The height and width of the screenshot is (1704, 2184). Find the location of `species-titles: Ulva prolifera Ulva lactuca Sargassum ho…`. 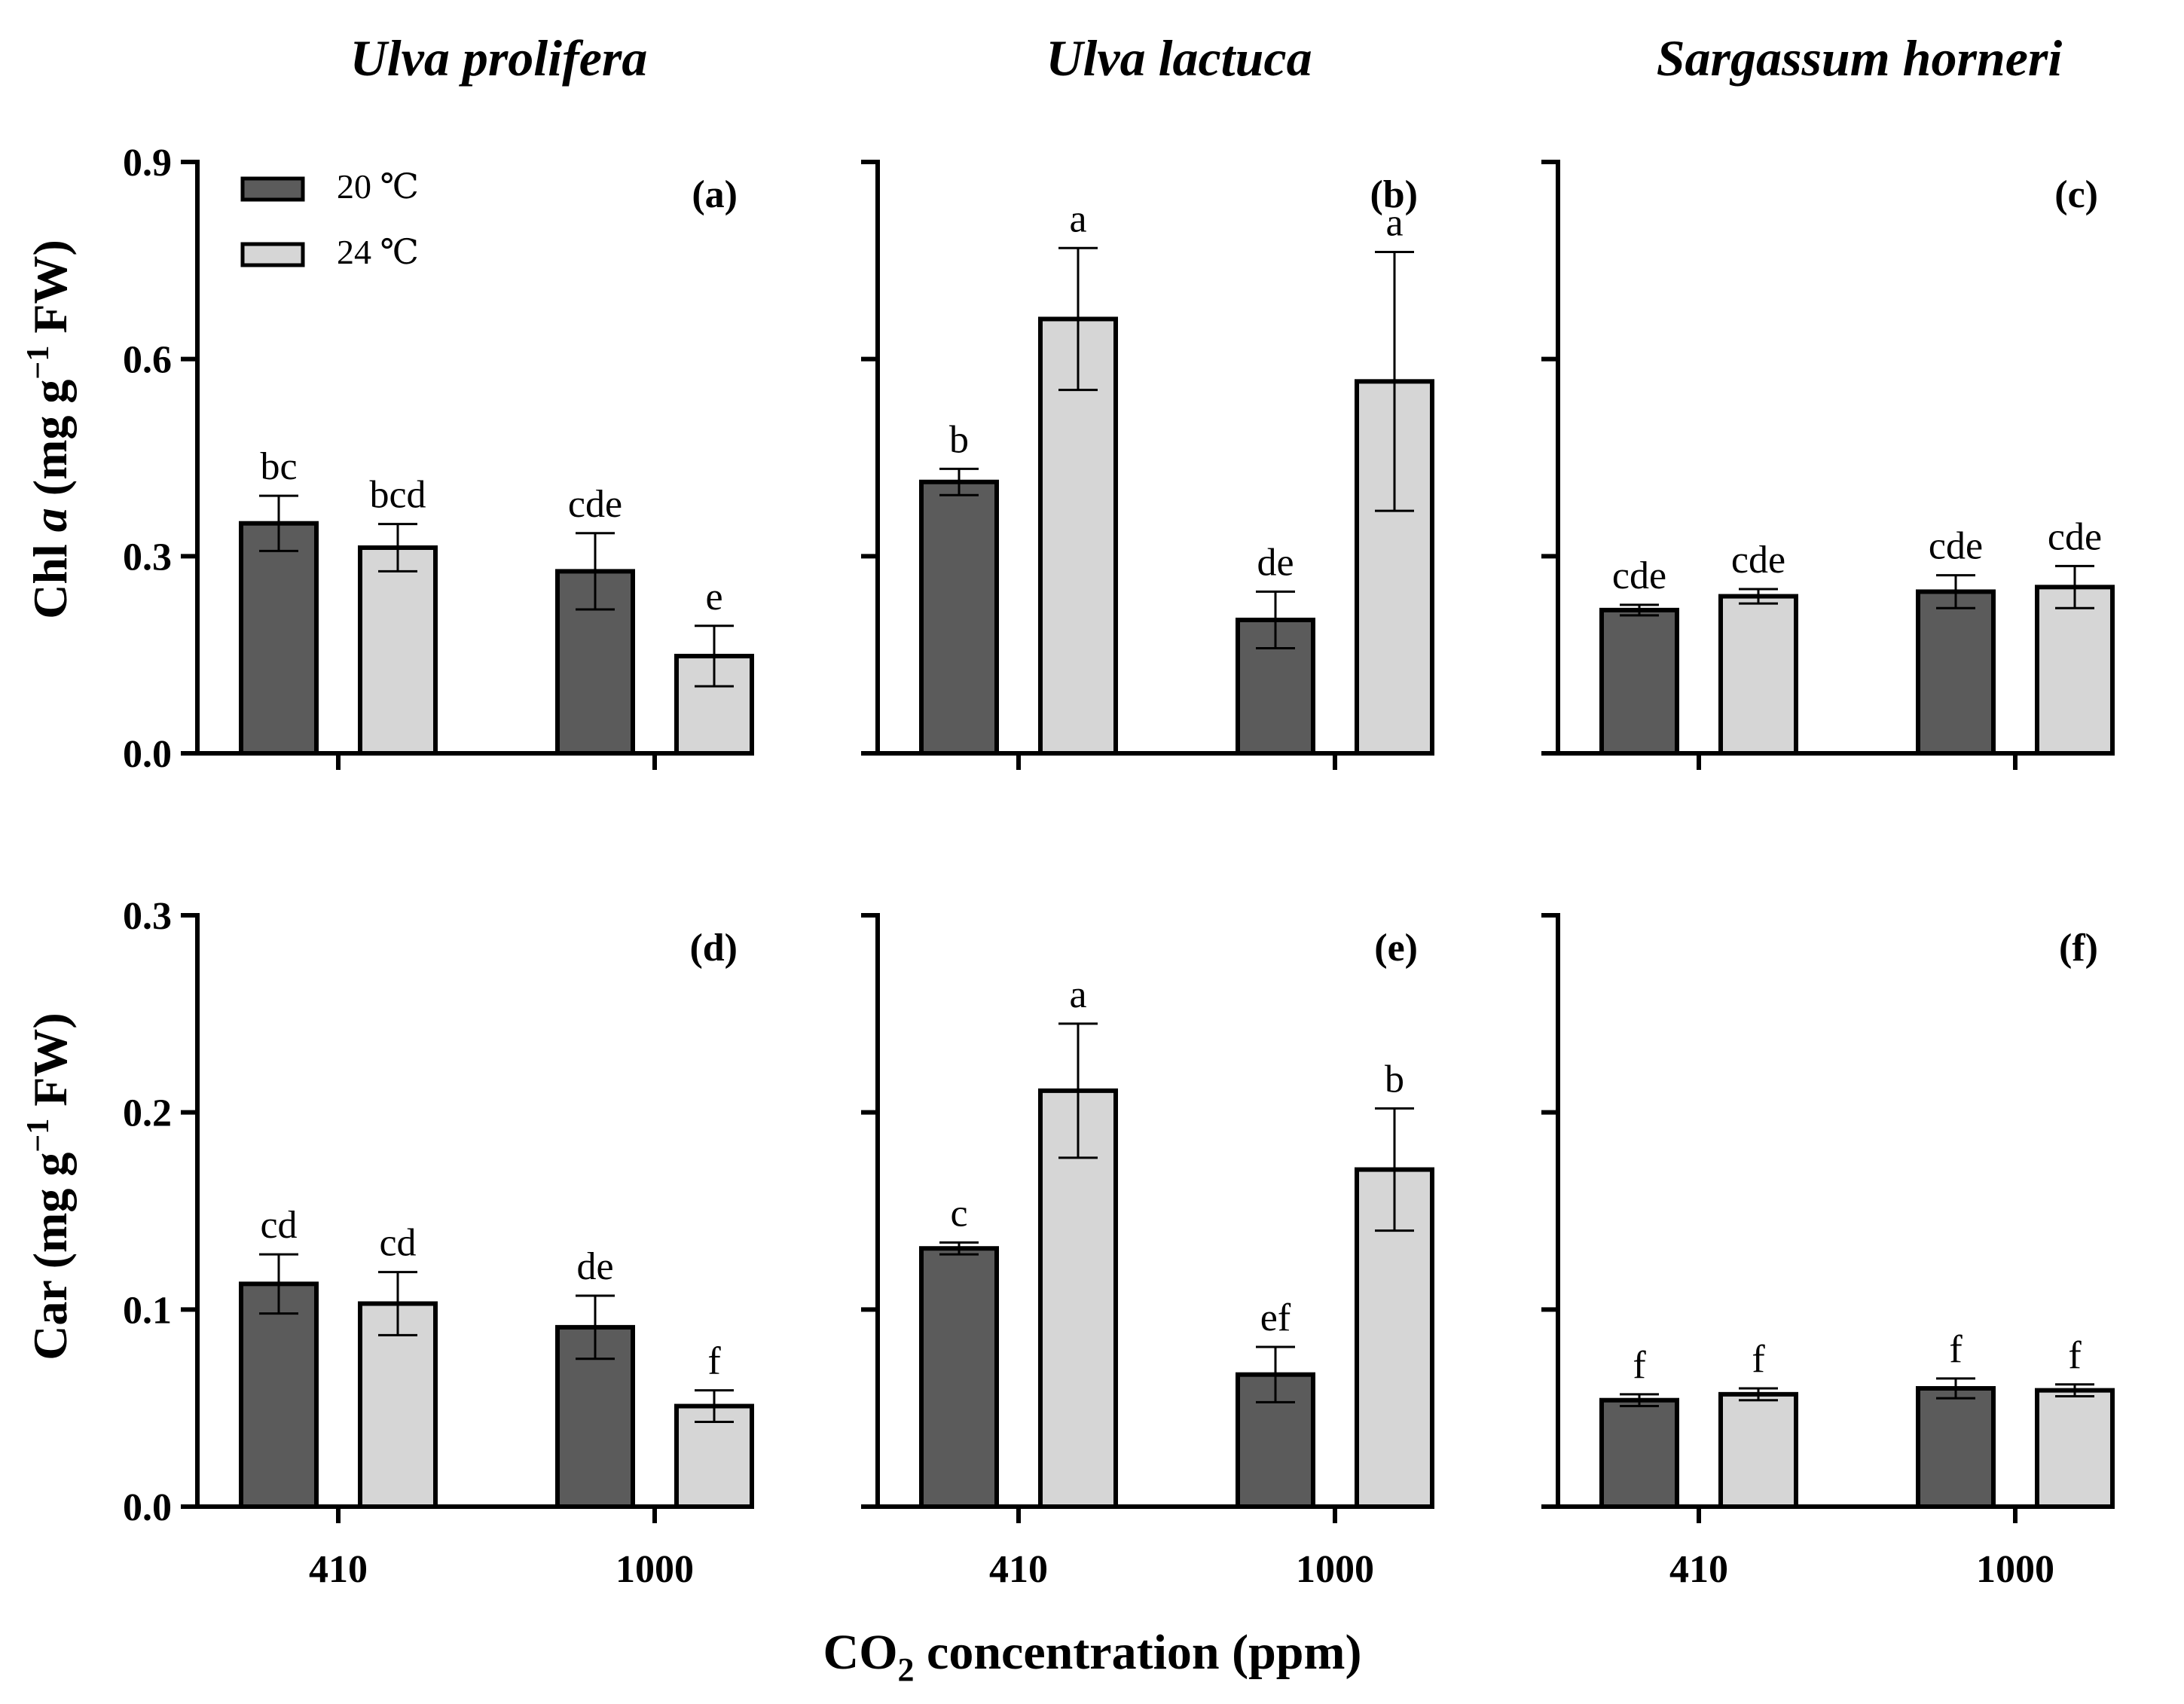

species-titles: Ulva prolifera Ulva lactuca Sargassum ho… is located at coordinates (1206, 58).